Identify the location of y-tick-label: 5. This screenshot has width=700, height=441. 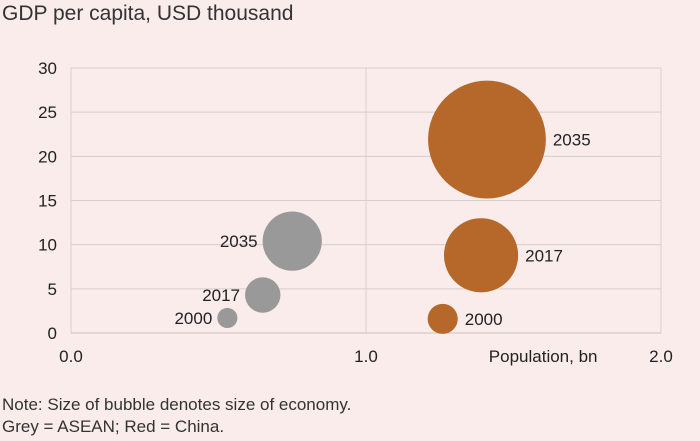
(52, 289).